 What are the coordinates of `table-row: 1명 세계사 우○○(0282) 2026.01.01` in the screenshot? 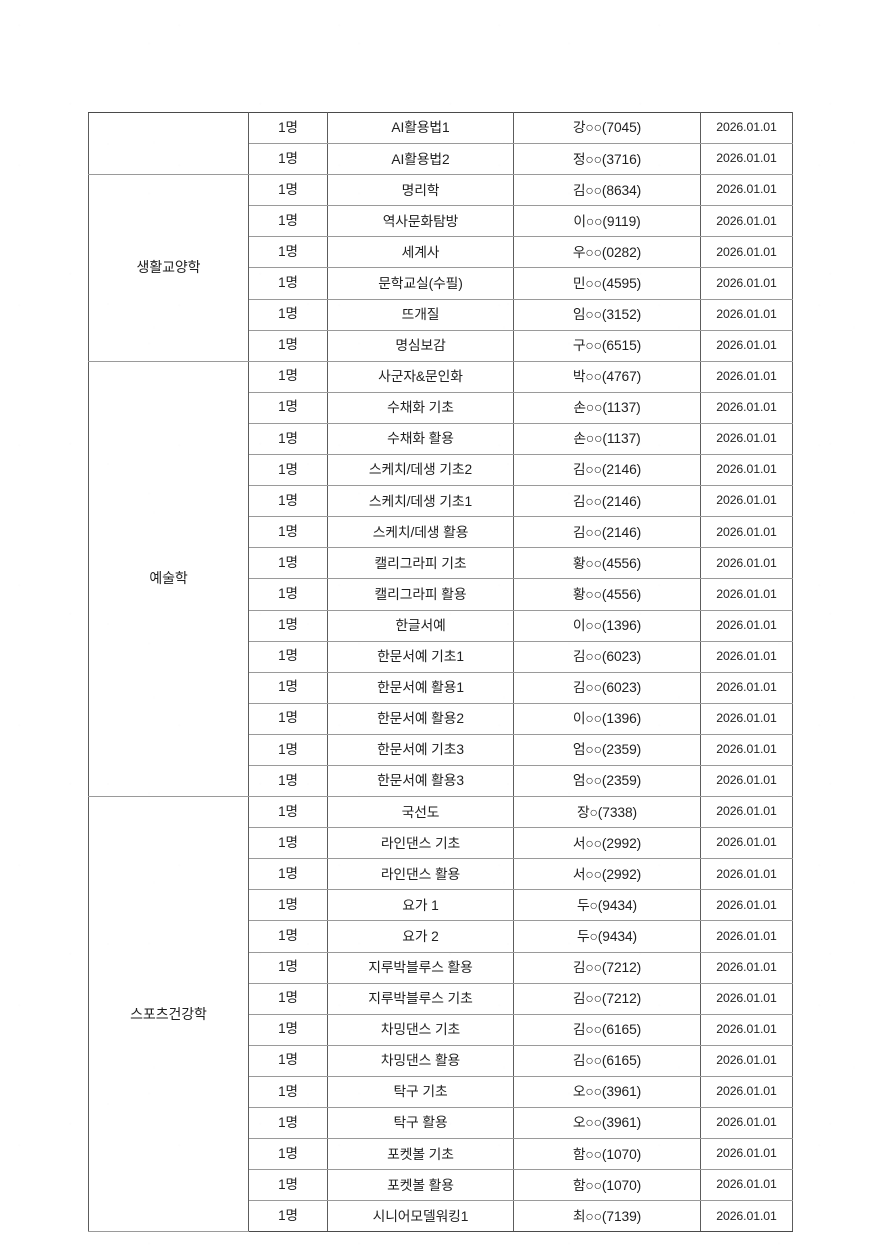 It's located at (441, 252).